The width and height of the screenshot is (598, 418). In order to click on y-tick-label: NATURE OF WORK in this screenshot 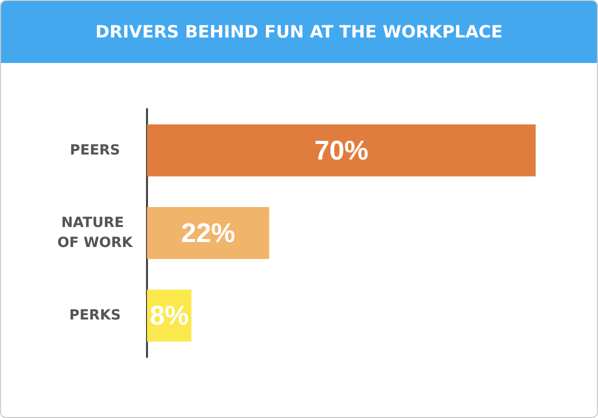, I will do `click(95, 233)`.